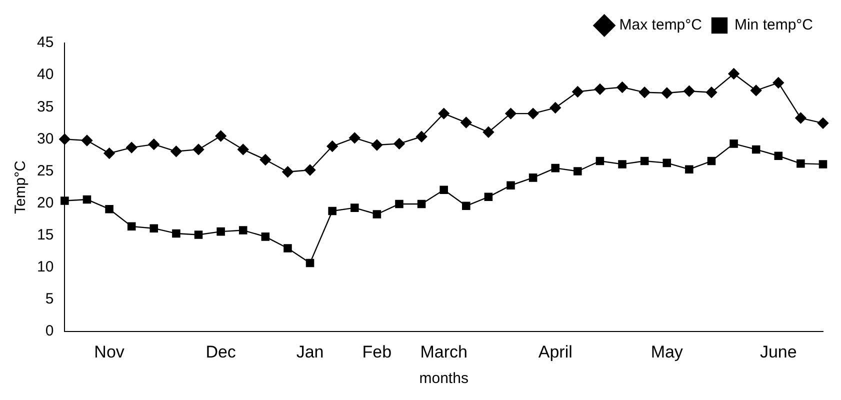 This screenshot has width=841, height=400. I want to click on x-tick-label: June, so click(778, 352).